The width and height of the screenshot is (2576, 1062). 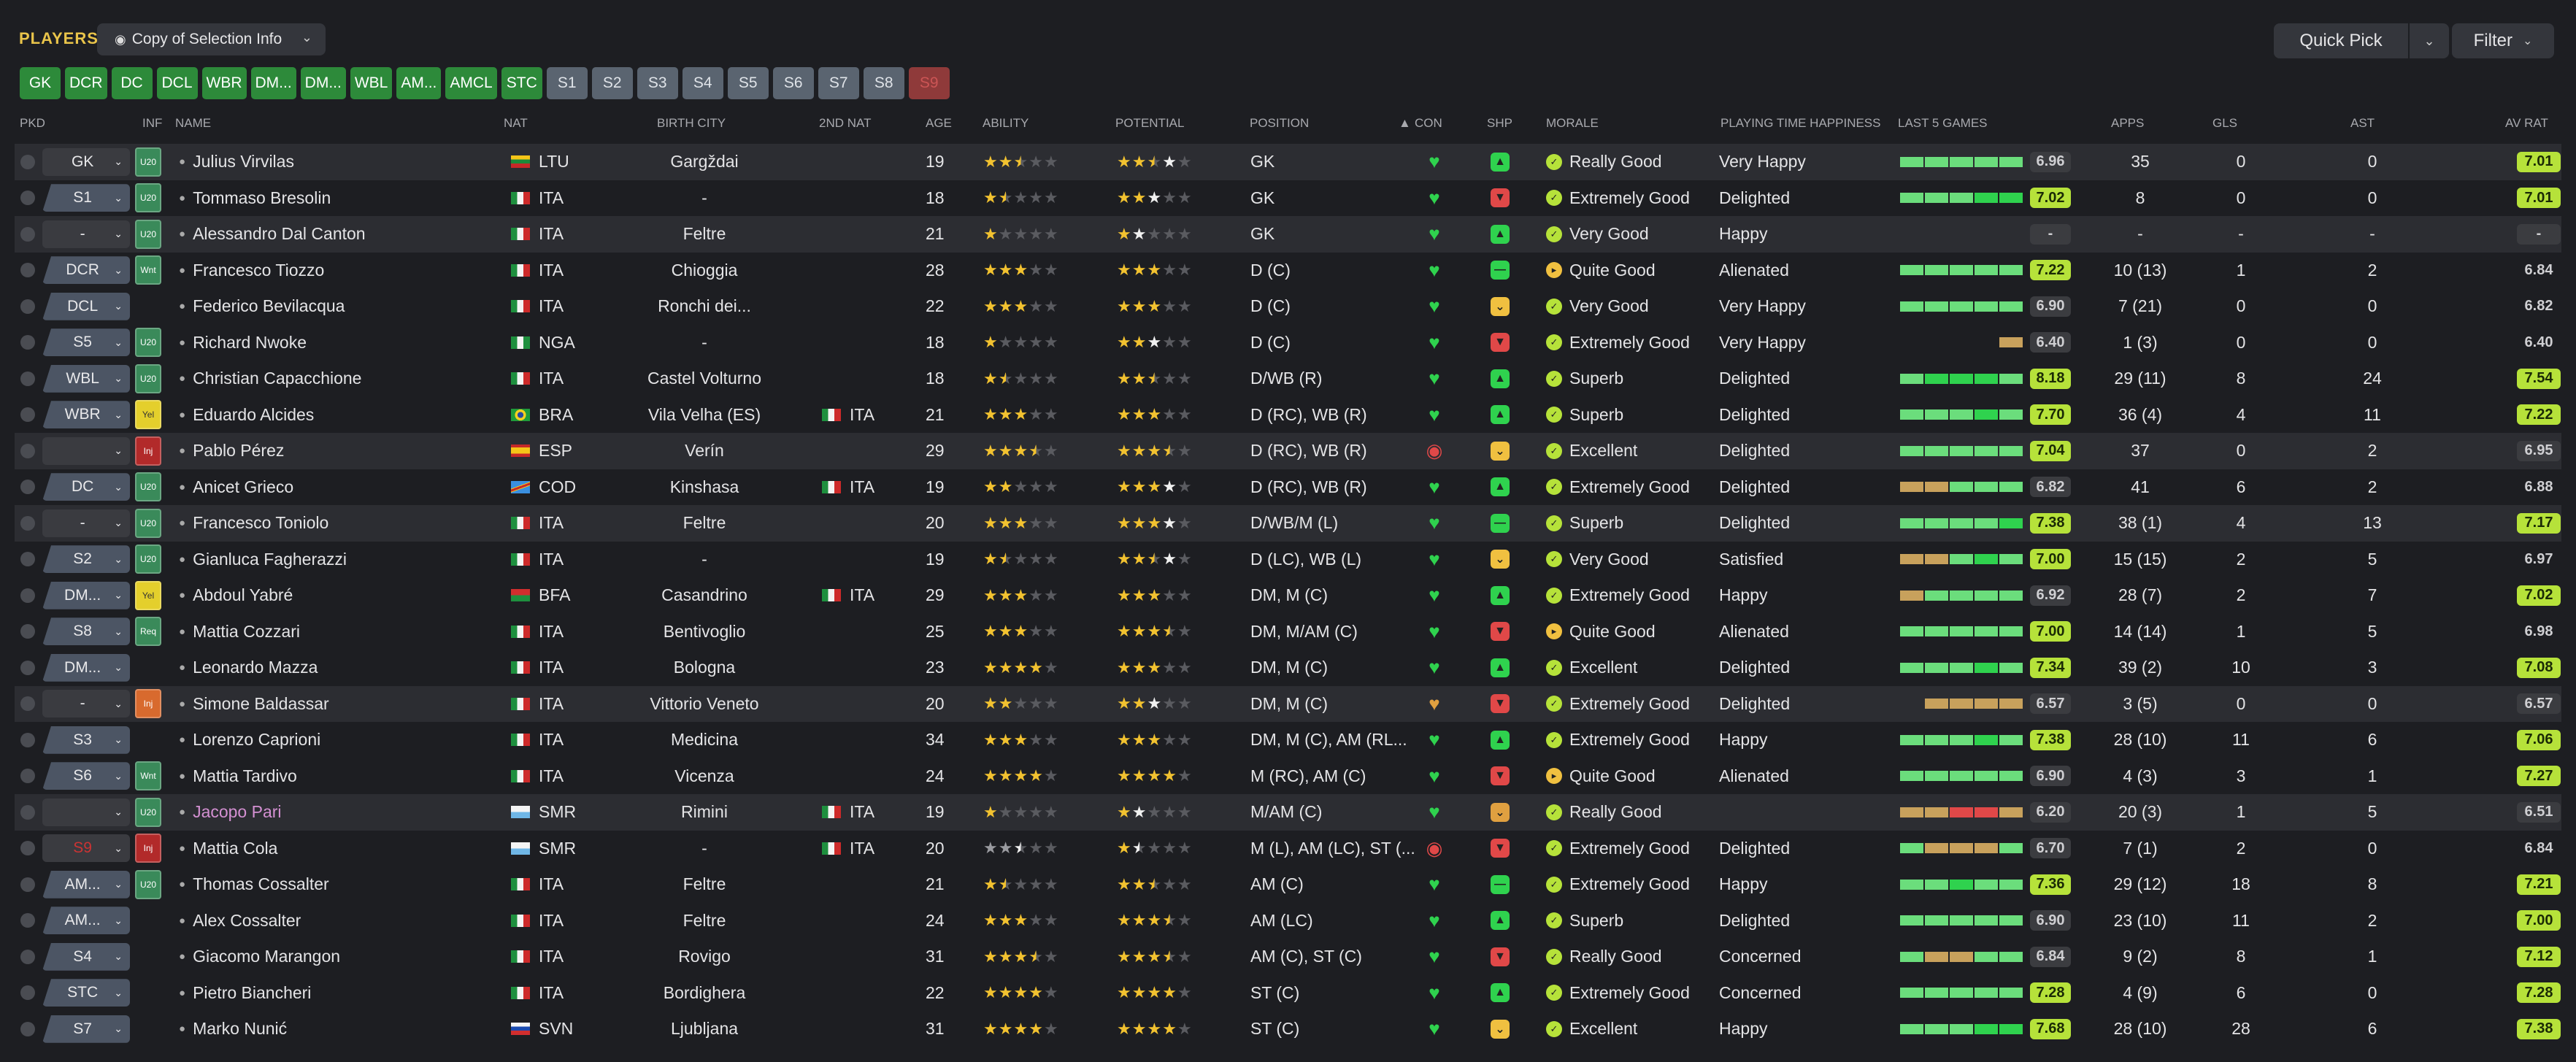 What do you see at coordinates (332, 812) in the screenshot?
I see `player-name-cell: ● Jacopo Pari` at bounding box center [332, 812].